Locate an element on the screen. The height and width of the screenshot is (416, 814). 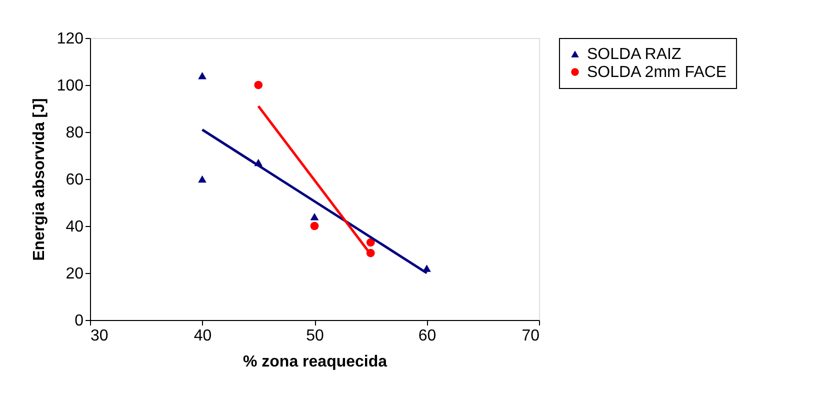
x-tick-label: 40 is located at coordinates (203, 336).